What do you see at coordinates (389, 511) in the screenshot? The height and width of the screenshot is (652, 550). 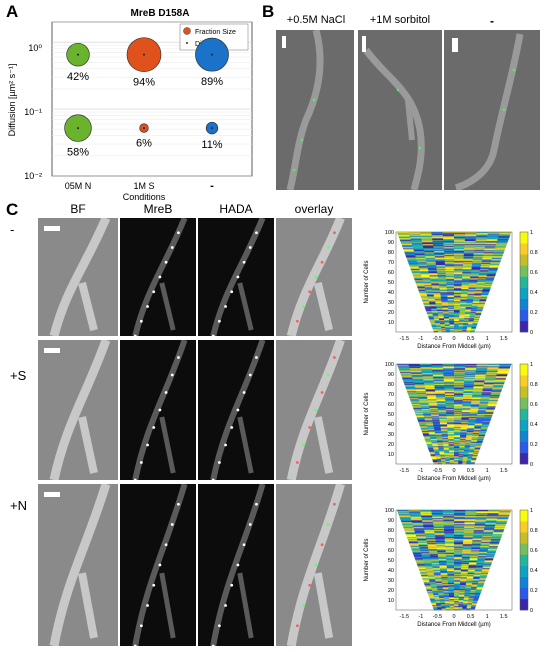 I see `heatmap-y-tick: 100` at bounding box center [389, 511].